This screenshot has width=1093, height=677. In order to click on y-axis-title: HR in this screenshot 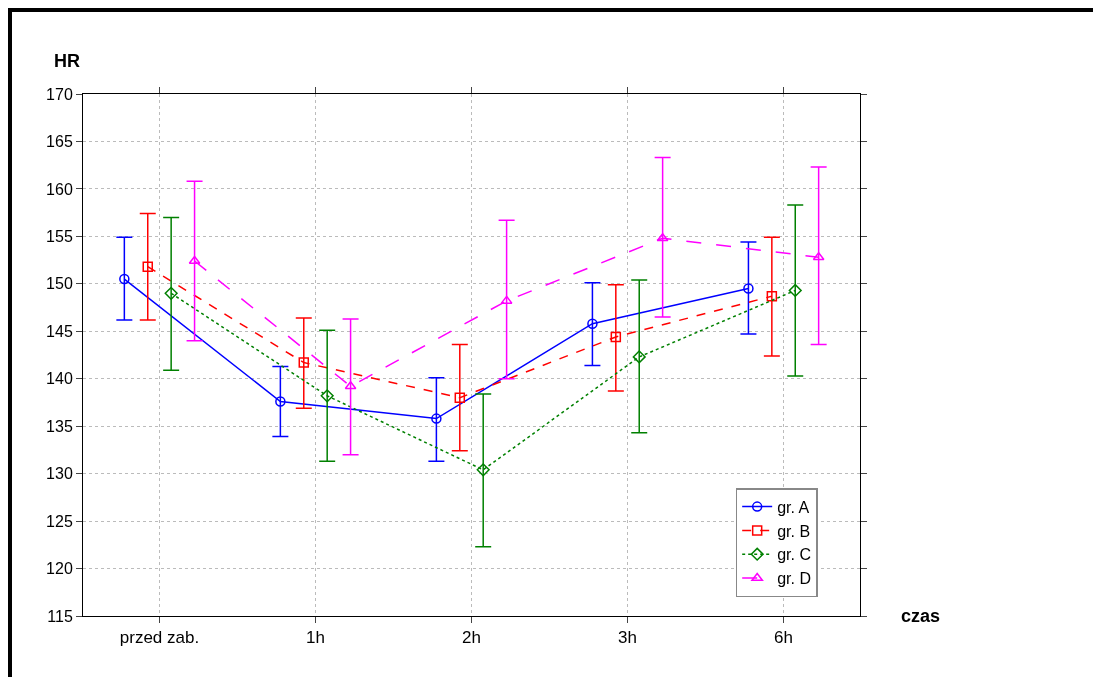, I will do `click(67, 61)`.